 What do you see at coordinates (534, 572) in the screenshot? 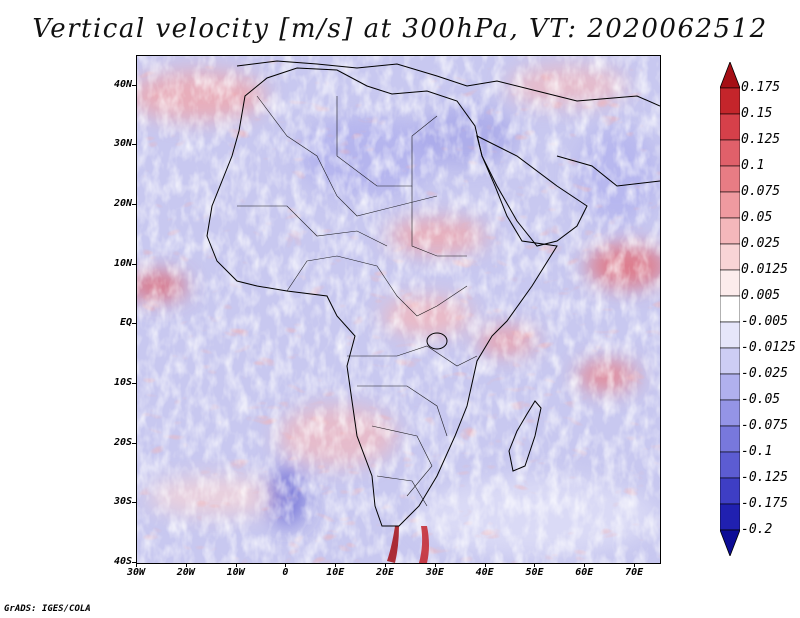
I see `x-tick-label: 50E` at bounding box center [534, 572].